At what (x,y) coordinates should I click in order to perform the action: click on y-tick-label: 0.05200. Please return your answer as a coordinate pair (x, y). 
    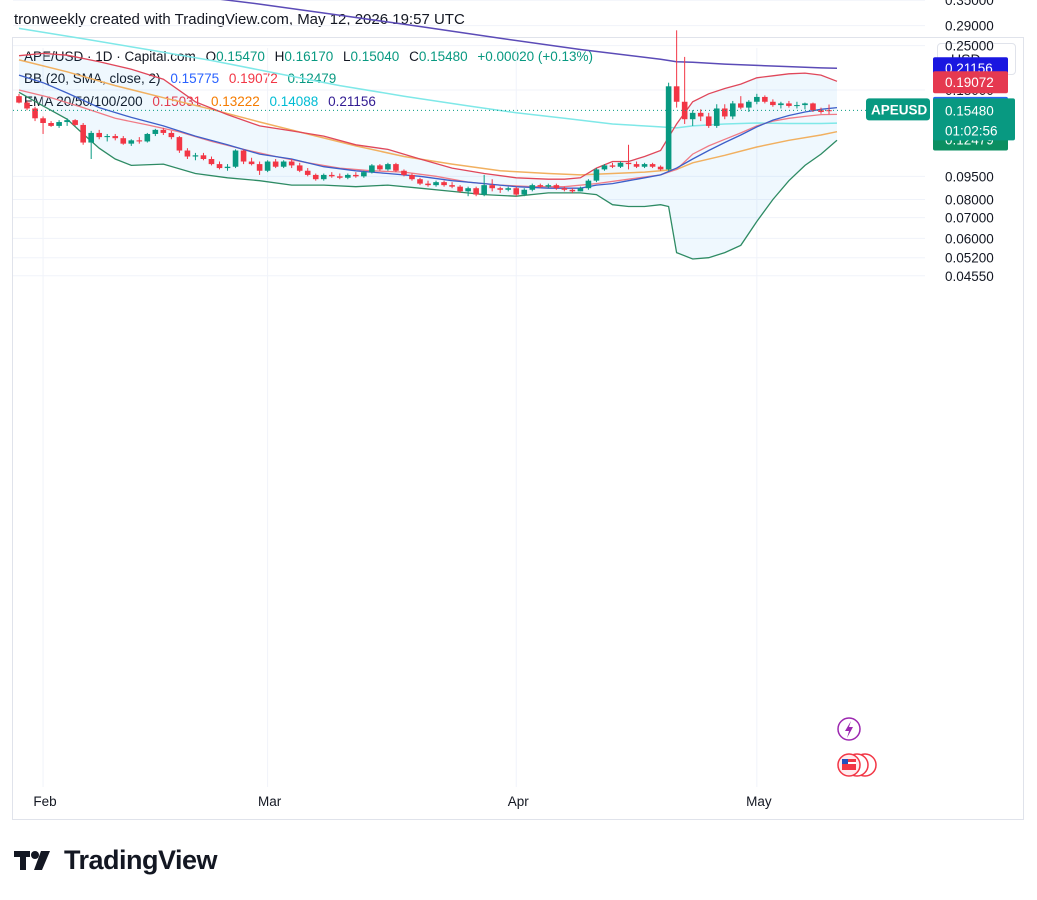
    Looking at the image, I should click on (969, 258).